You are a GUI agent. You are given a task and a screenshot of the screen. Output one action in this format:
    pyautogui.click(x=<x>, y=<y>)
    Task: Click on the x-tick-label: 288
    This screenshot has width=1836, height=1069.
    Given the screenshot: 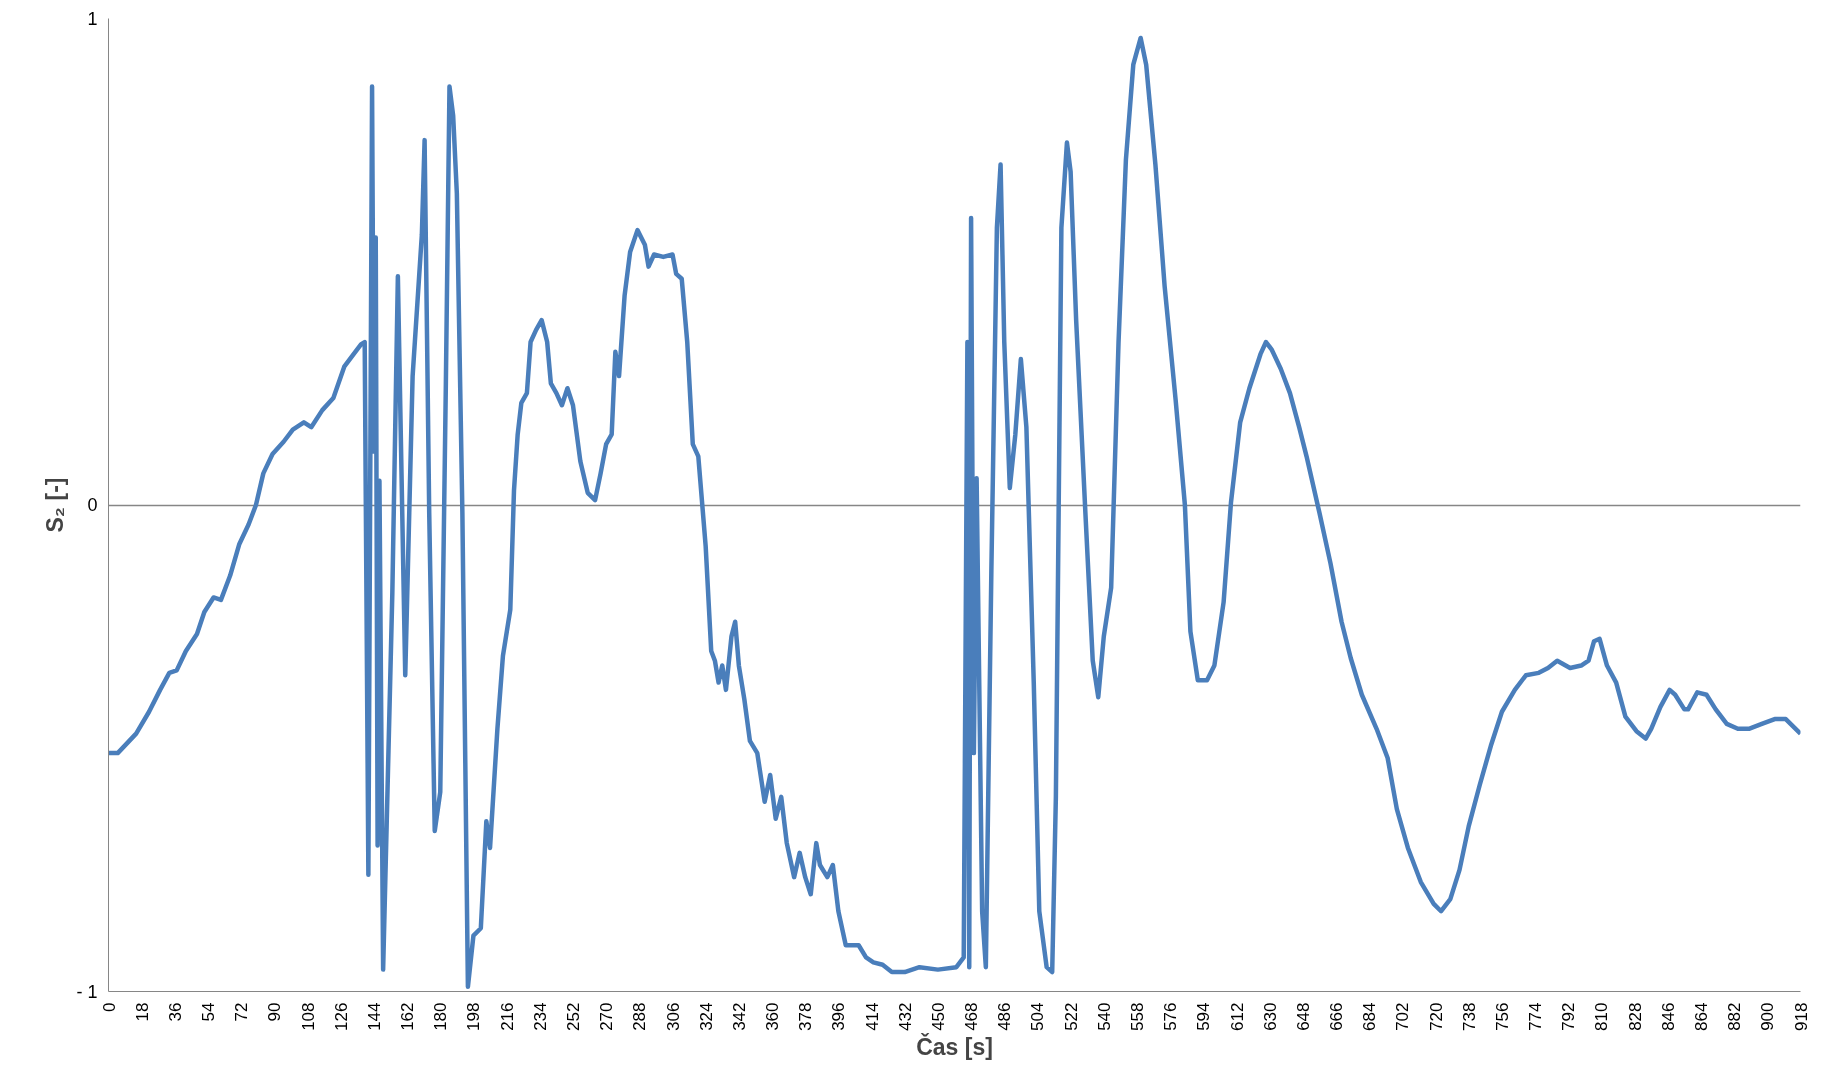 What is the action you would take?
    pyautogui.click(x=640, y=1016)
    